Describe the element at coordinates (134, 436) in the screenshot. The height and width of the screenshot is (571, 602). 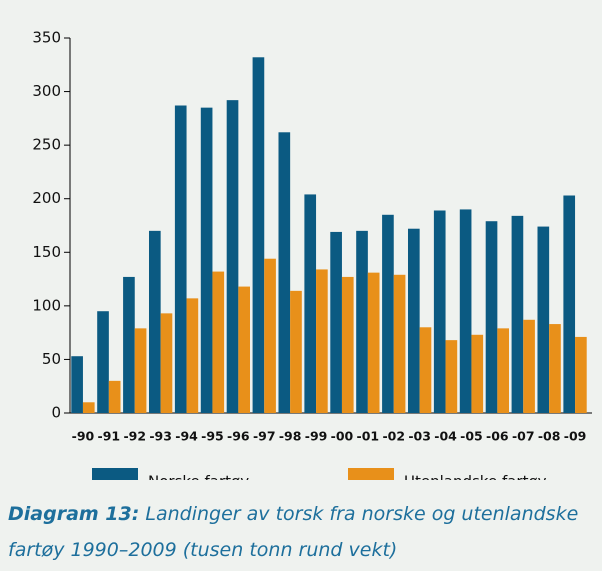
I see `x-tick-label: -92` at that location.